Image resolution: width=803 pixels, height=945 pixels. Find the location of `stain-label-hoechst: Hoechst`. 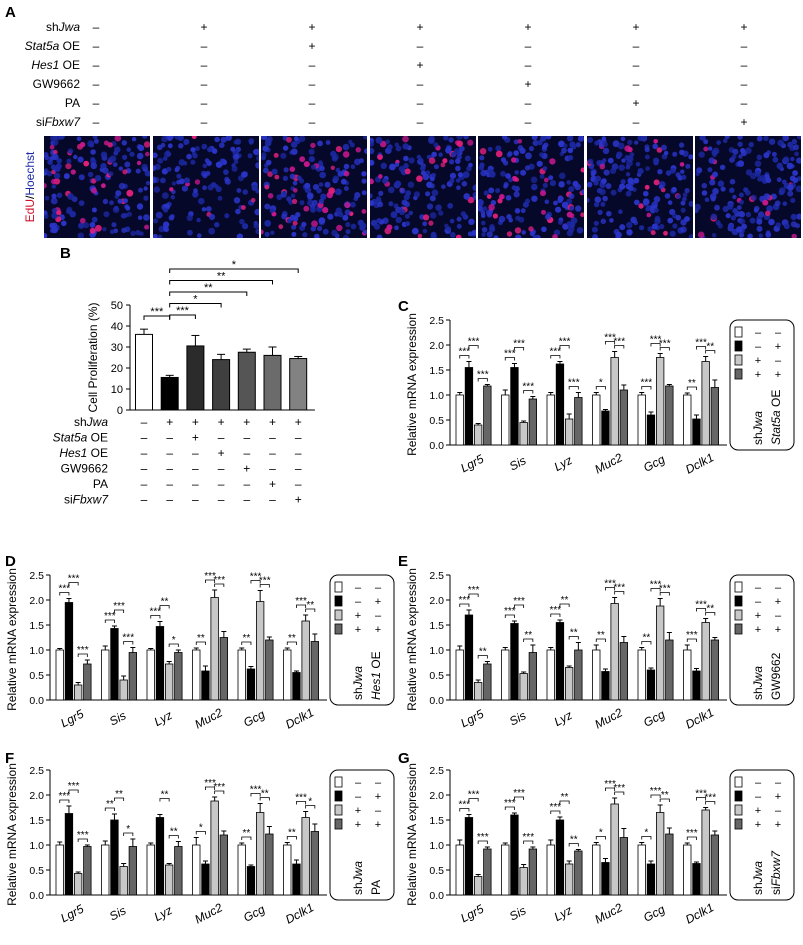

stain-label-hoechst: Hoechst is located at coordinates (30, 173).